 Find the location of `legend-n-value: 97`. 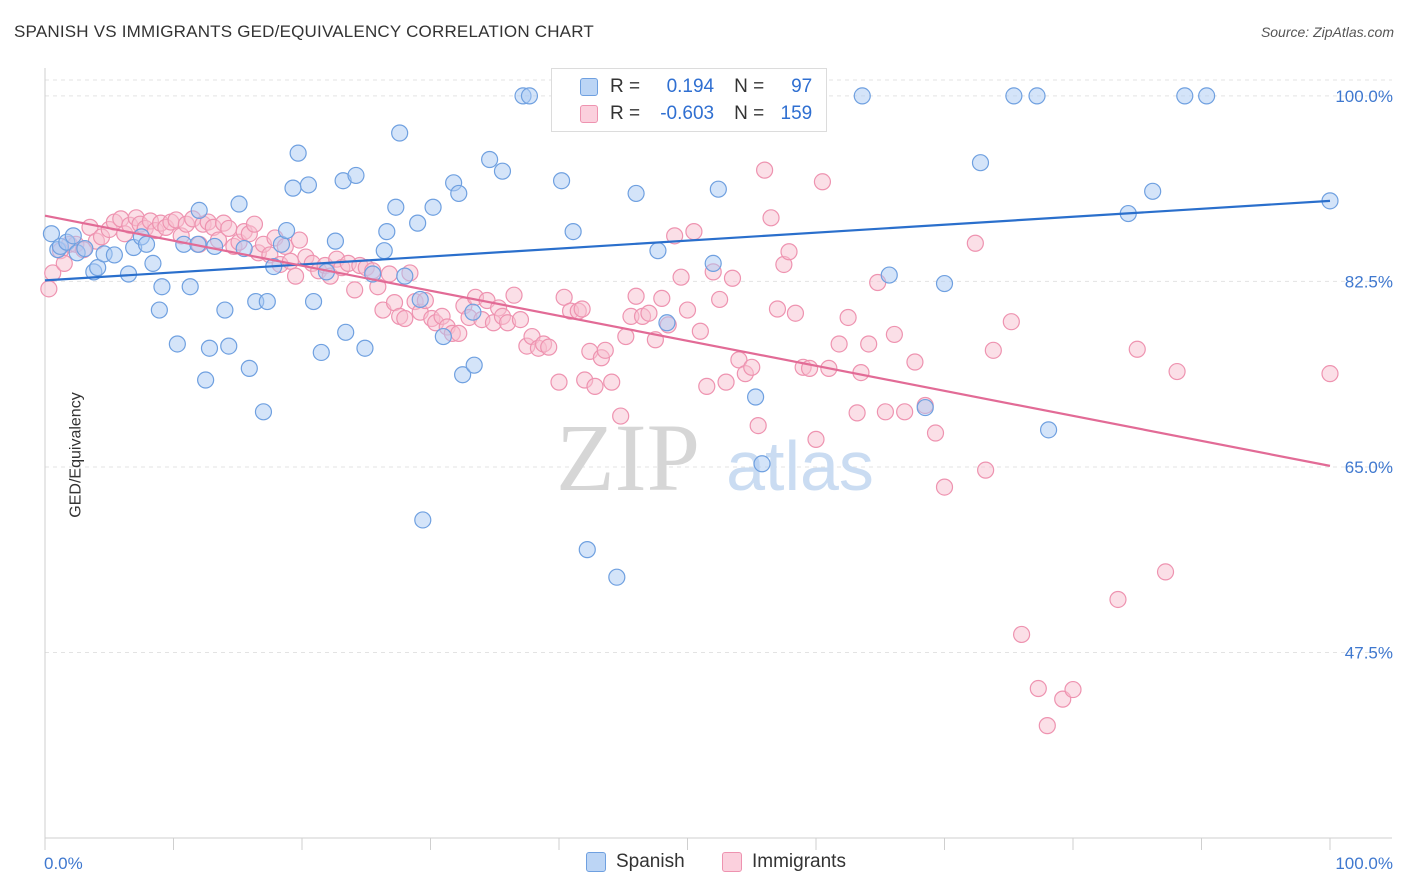

legend-n-value: 97 is located at coordinates (802, 86).